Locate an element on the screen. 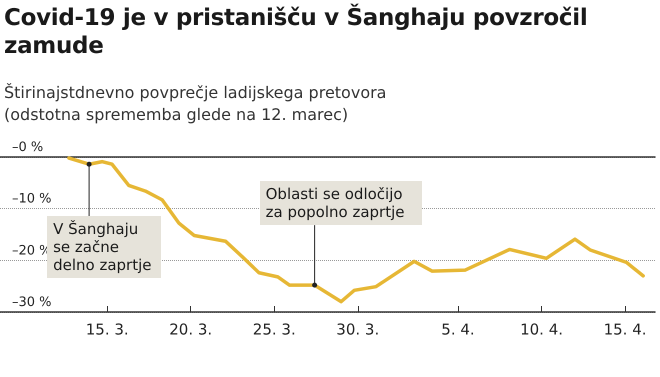 Image resolution: width=660 pixels, height=377 pixels. callout-box: V Šanghaju se začne delno zaprtje is located at coordinates (104, 247).